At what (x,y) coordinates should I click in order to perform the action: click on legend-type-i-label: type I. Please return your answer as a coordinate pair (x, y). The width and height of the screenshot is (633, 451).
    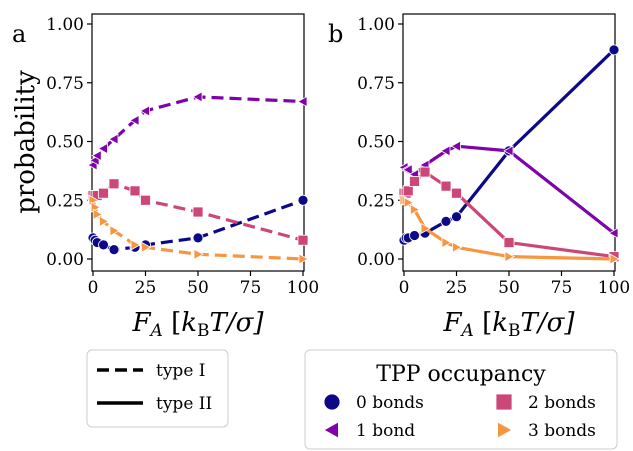
    Looking at the image, I should click on (181, 371).